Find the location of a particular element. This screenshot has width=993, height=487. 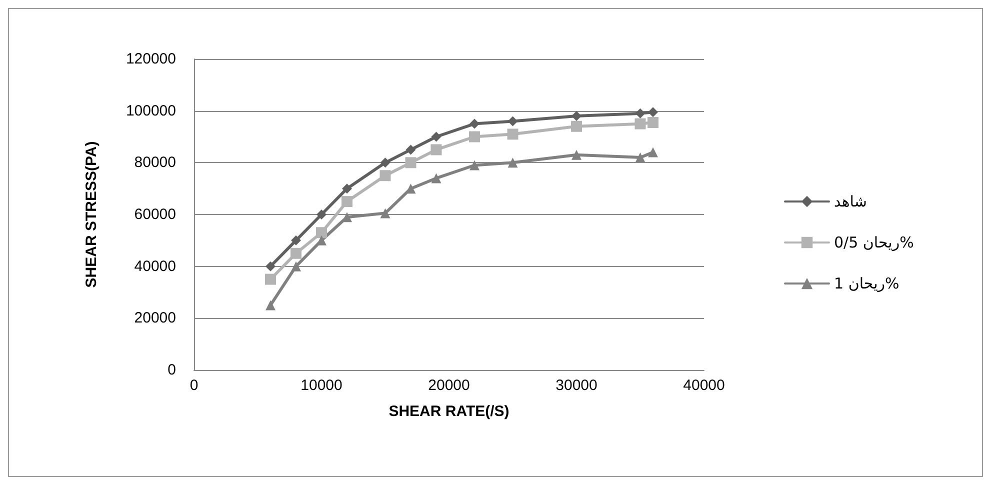

y-tick-label: 20000 is located at coordinates (155, 318).